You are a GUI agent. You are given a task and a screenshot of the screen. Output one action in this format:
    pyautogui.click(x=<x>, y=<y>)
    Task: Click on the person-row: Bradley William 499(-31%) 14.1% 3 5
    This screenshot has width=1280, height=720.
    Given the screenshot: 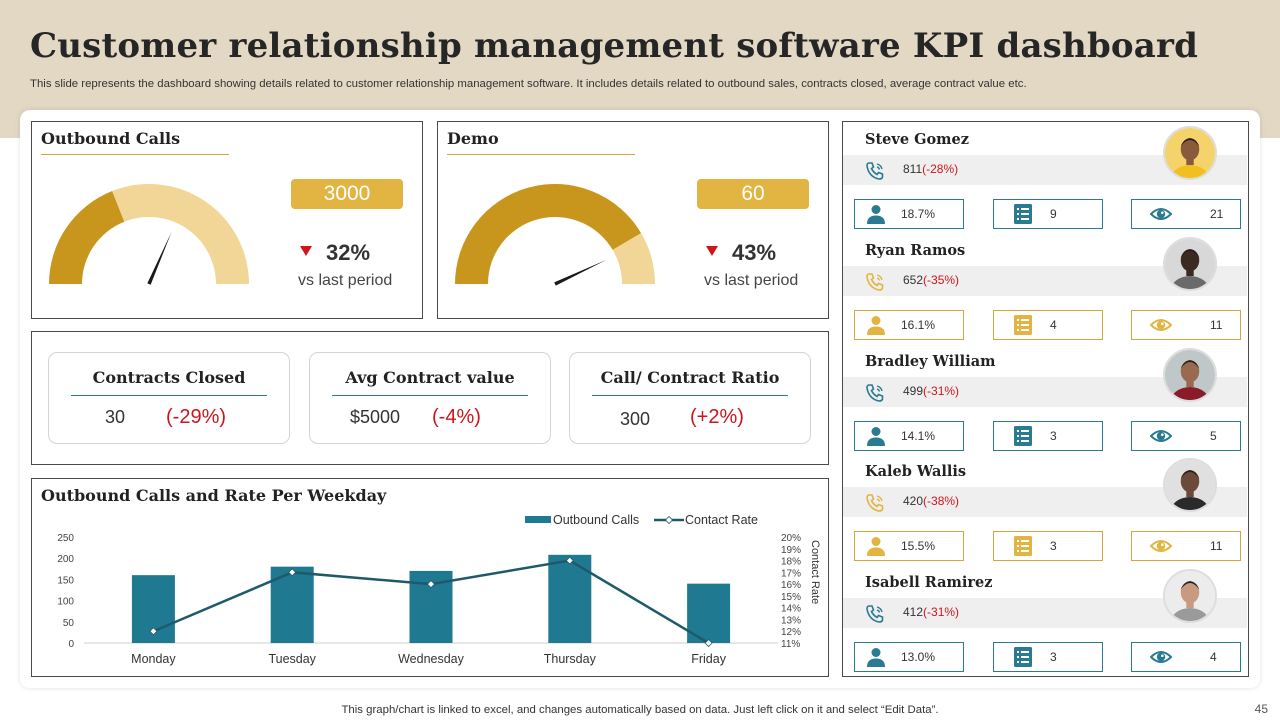 What is the action you would take?
    pyautogui.click(x=1046, y=399)
    